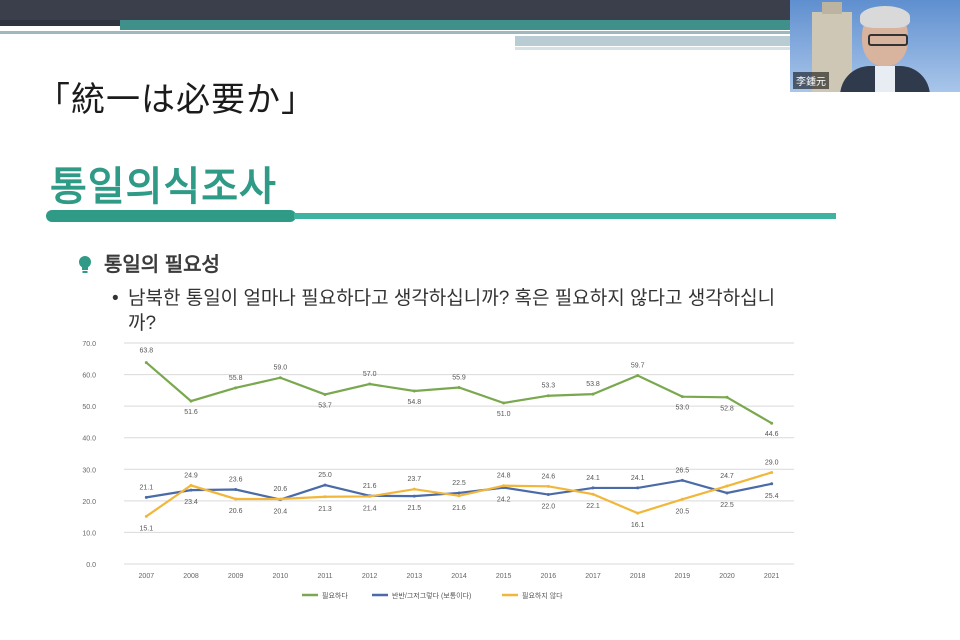 The image size is (960, 640). Describe the element at coordinates (638, 366) in the screenshot. I see `data-label: 59.7` at that location.